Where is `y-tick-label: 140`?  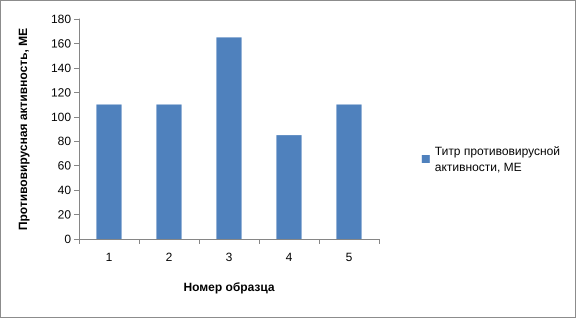
y-tick-label: 140 is located at coordinates (61, 67).